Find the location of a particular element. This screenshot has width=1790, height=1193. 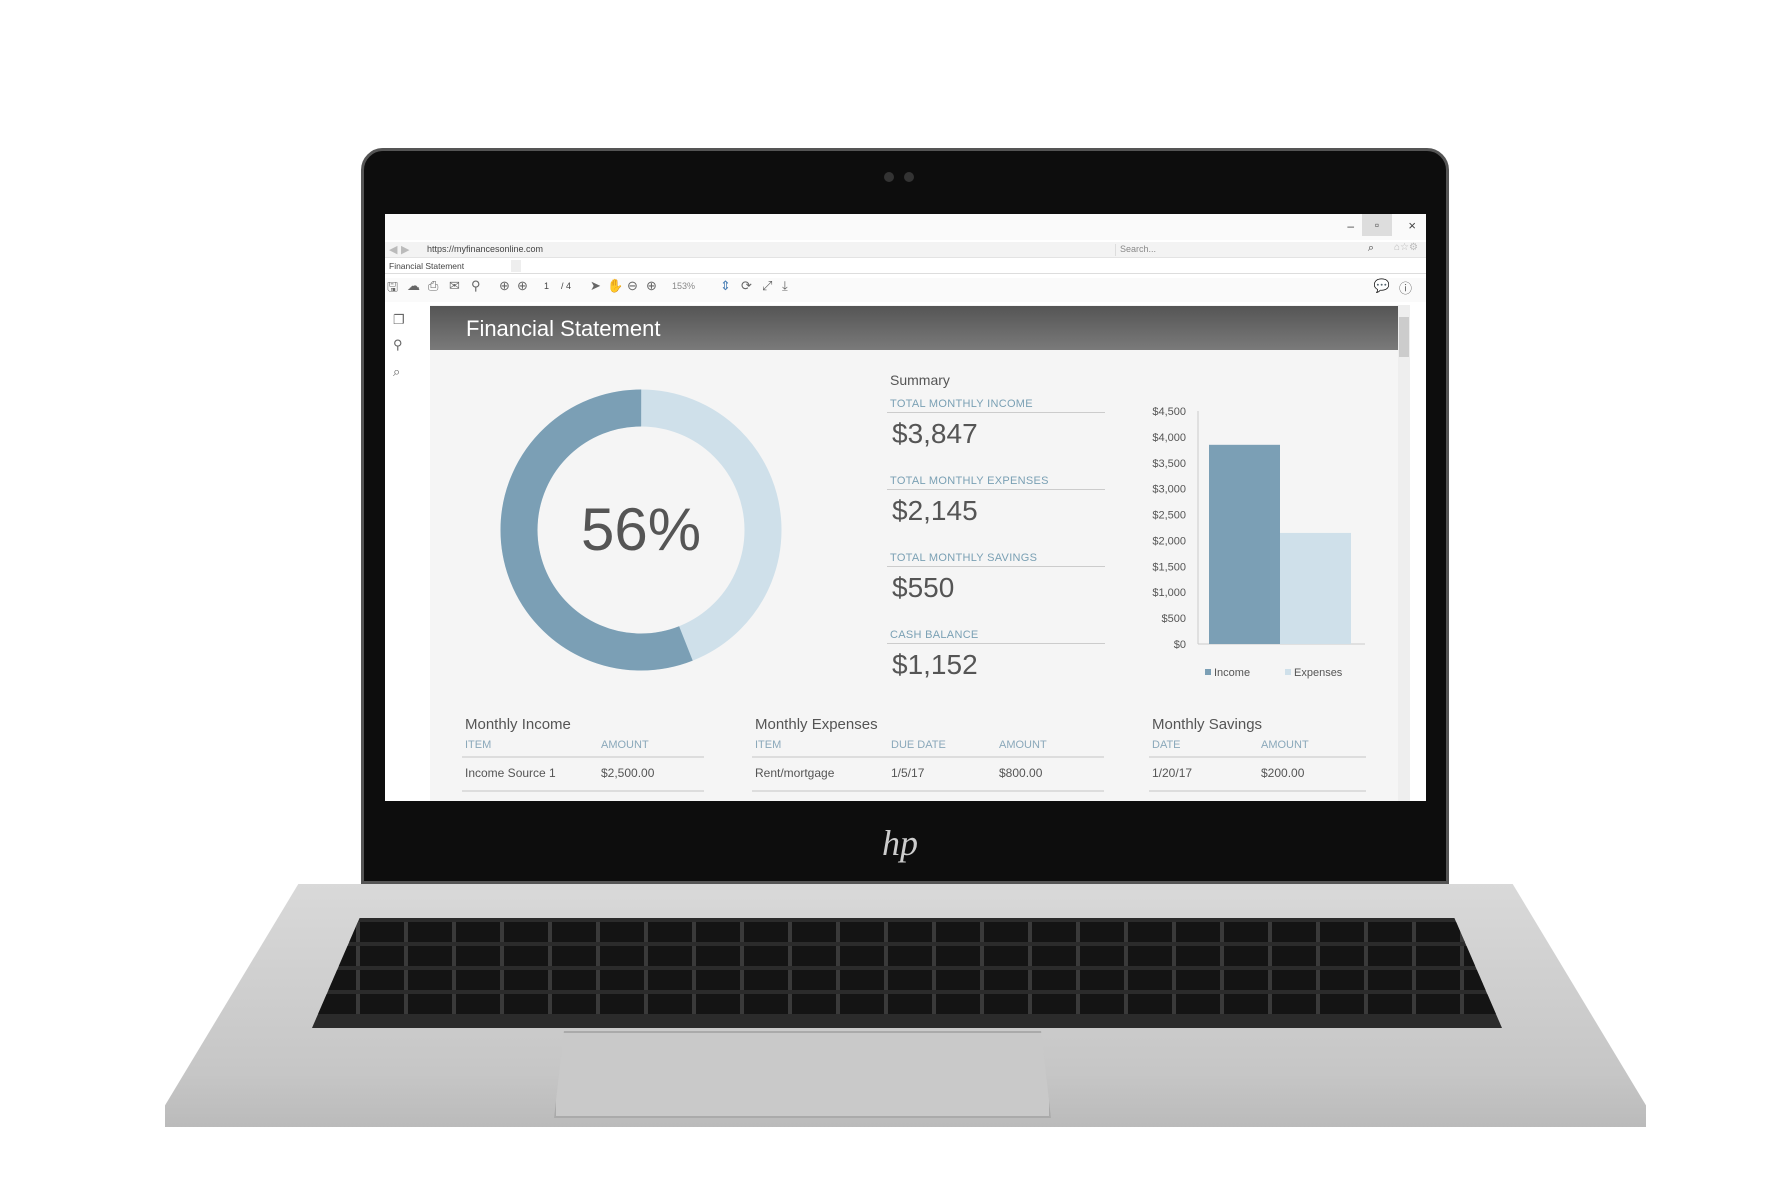

column-header: DATE is located at coordinates (1166, 745).